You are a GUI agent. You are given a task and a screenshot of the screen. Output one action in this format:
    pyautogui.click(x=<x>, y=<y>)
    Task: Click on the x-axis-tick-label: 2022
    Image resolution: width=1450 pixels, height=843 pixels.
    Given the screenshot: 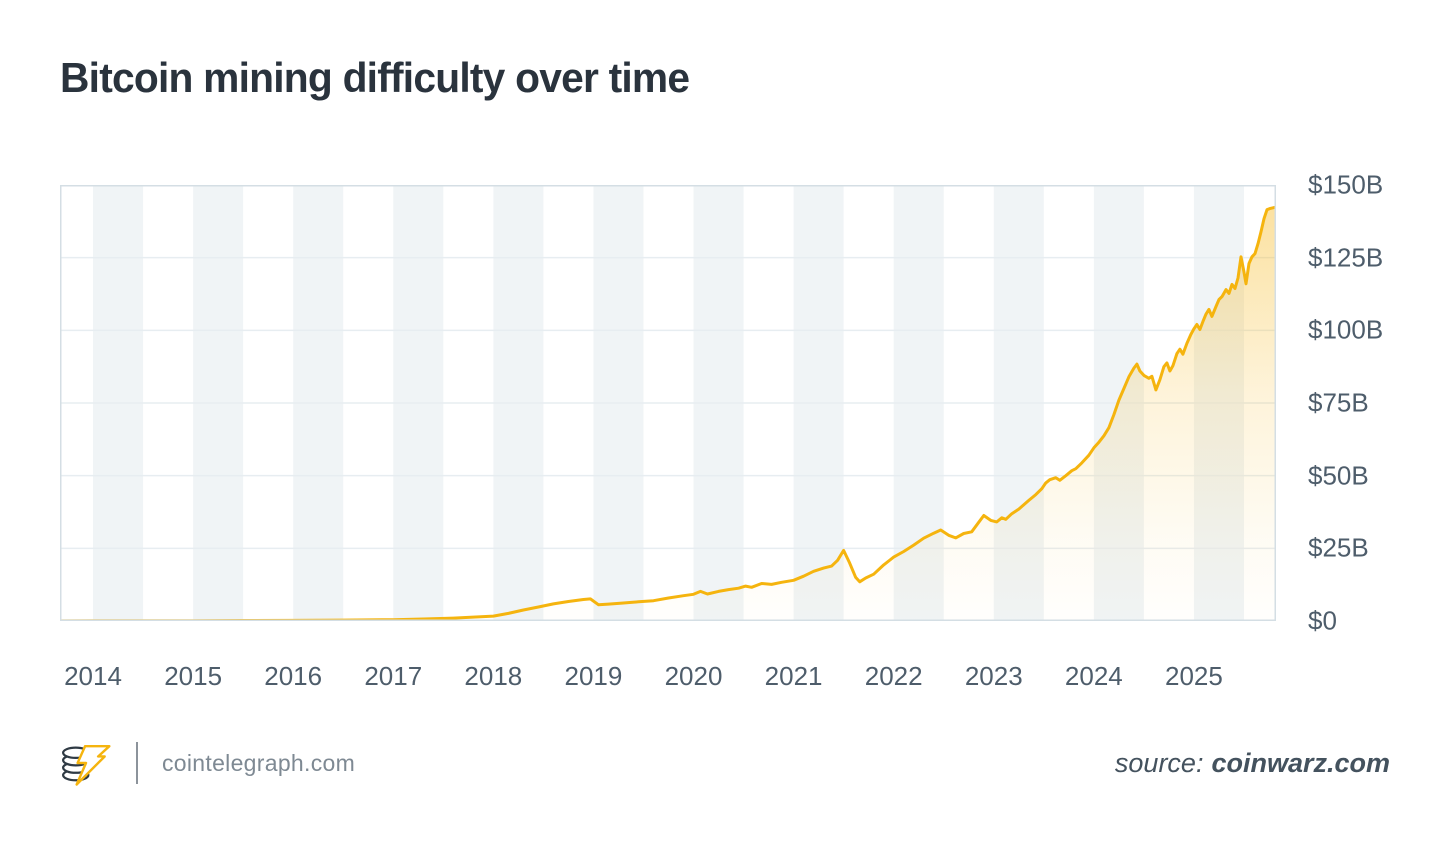 What is the action you would take?
    pyautogui.click(x=893, y=676)
    